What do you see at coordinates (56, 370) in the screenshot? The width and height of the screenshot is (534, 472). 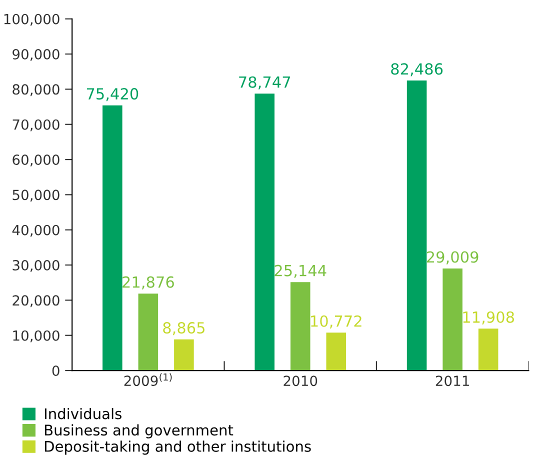 I see `y-tick-label: 0` at bounding box center [56, 370].